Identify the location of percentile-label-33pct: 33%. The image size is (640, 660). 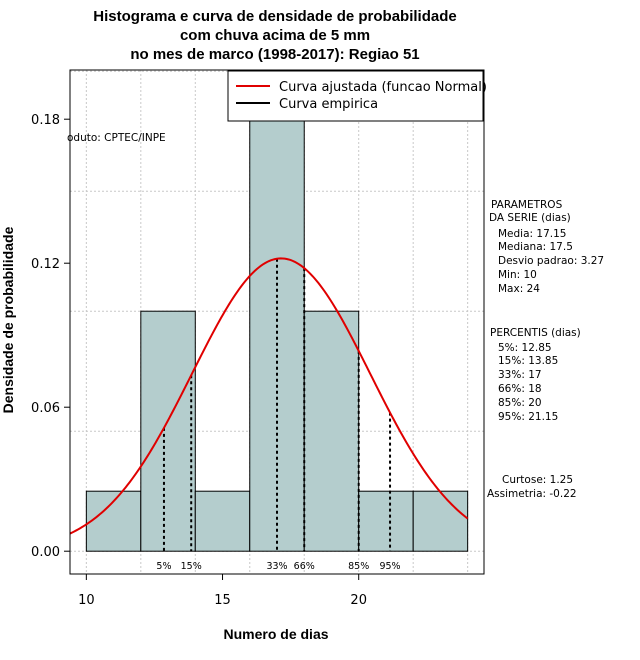
(276, 566).